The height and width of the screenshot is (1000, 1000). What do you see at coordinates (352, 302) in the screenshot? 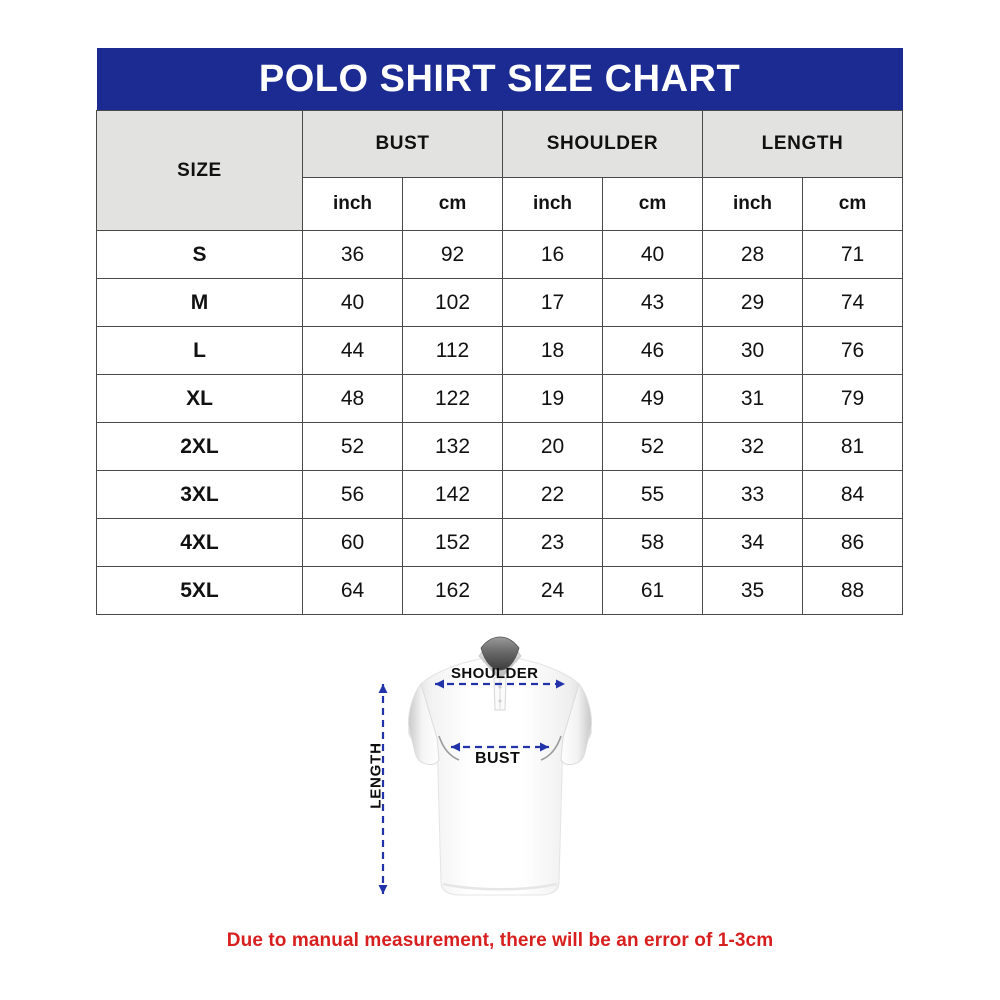
I see `cell-bust-inch: 40` at bounding box center [352, 302].